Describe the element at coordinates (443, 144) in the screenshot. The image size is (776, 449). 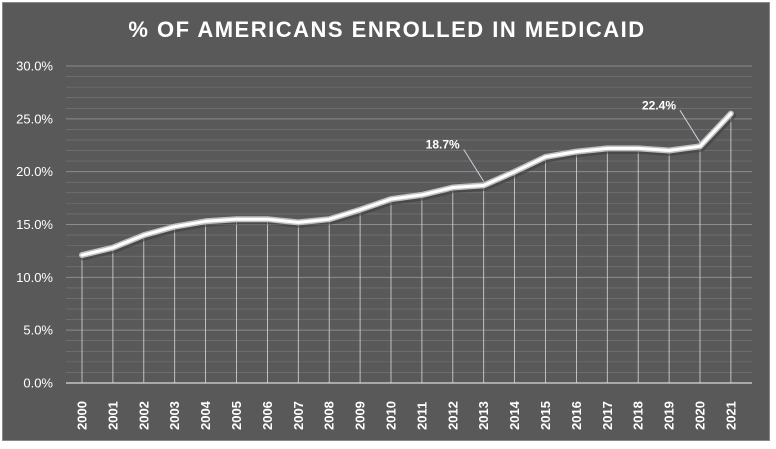
I see `annotation-label: 18.7%` at that location.